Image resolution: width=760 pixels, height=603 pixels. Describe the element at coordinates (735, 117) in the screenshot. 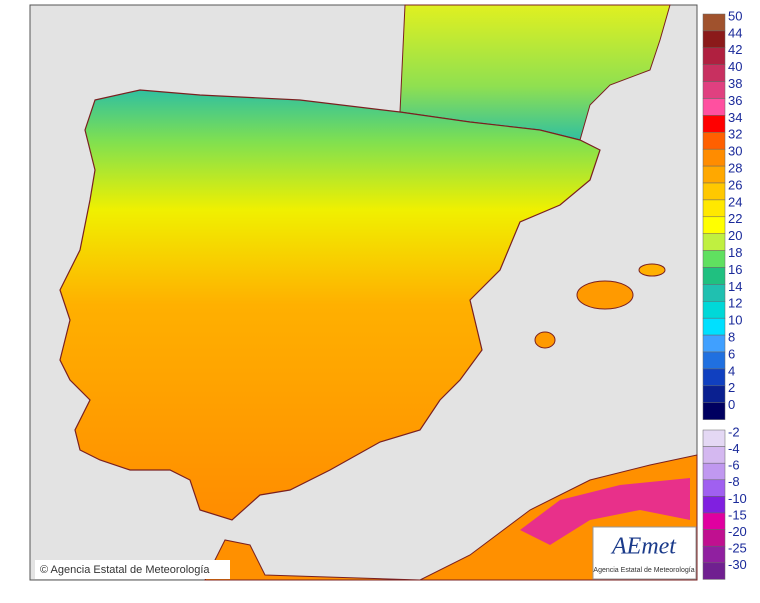

I see `legend-label: 34` at that location.